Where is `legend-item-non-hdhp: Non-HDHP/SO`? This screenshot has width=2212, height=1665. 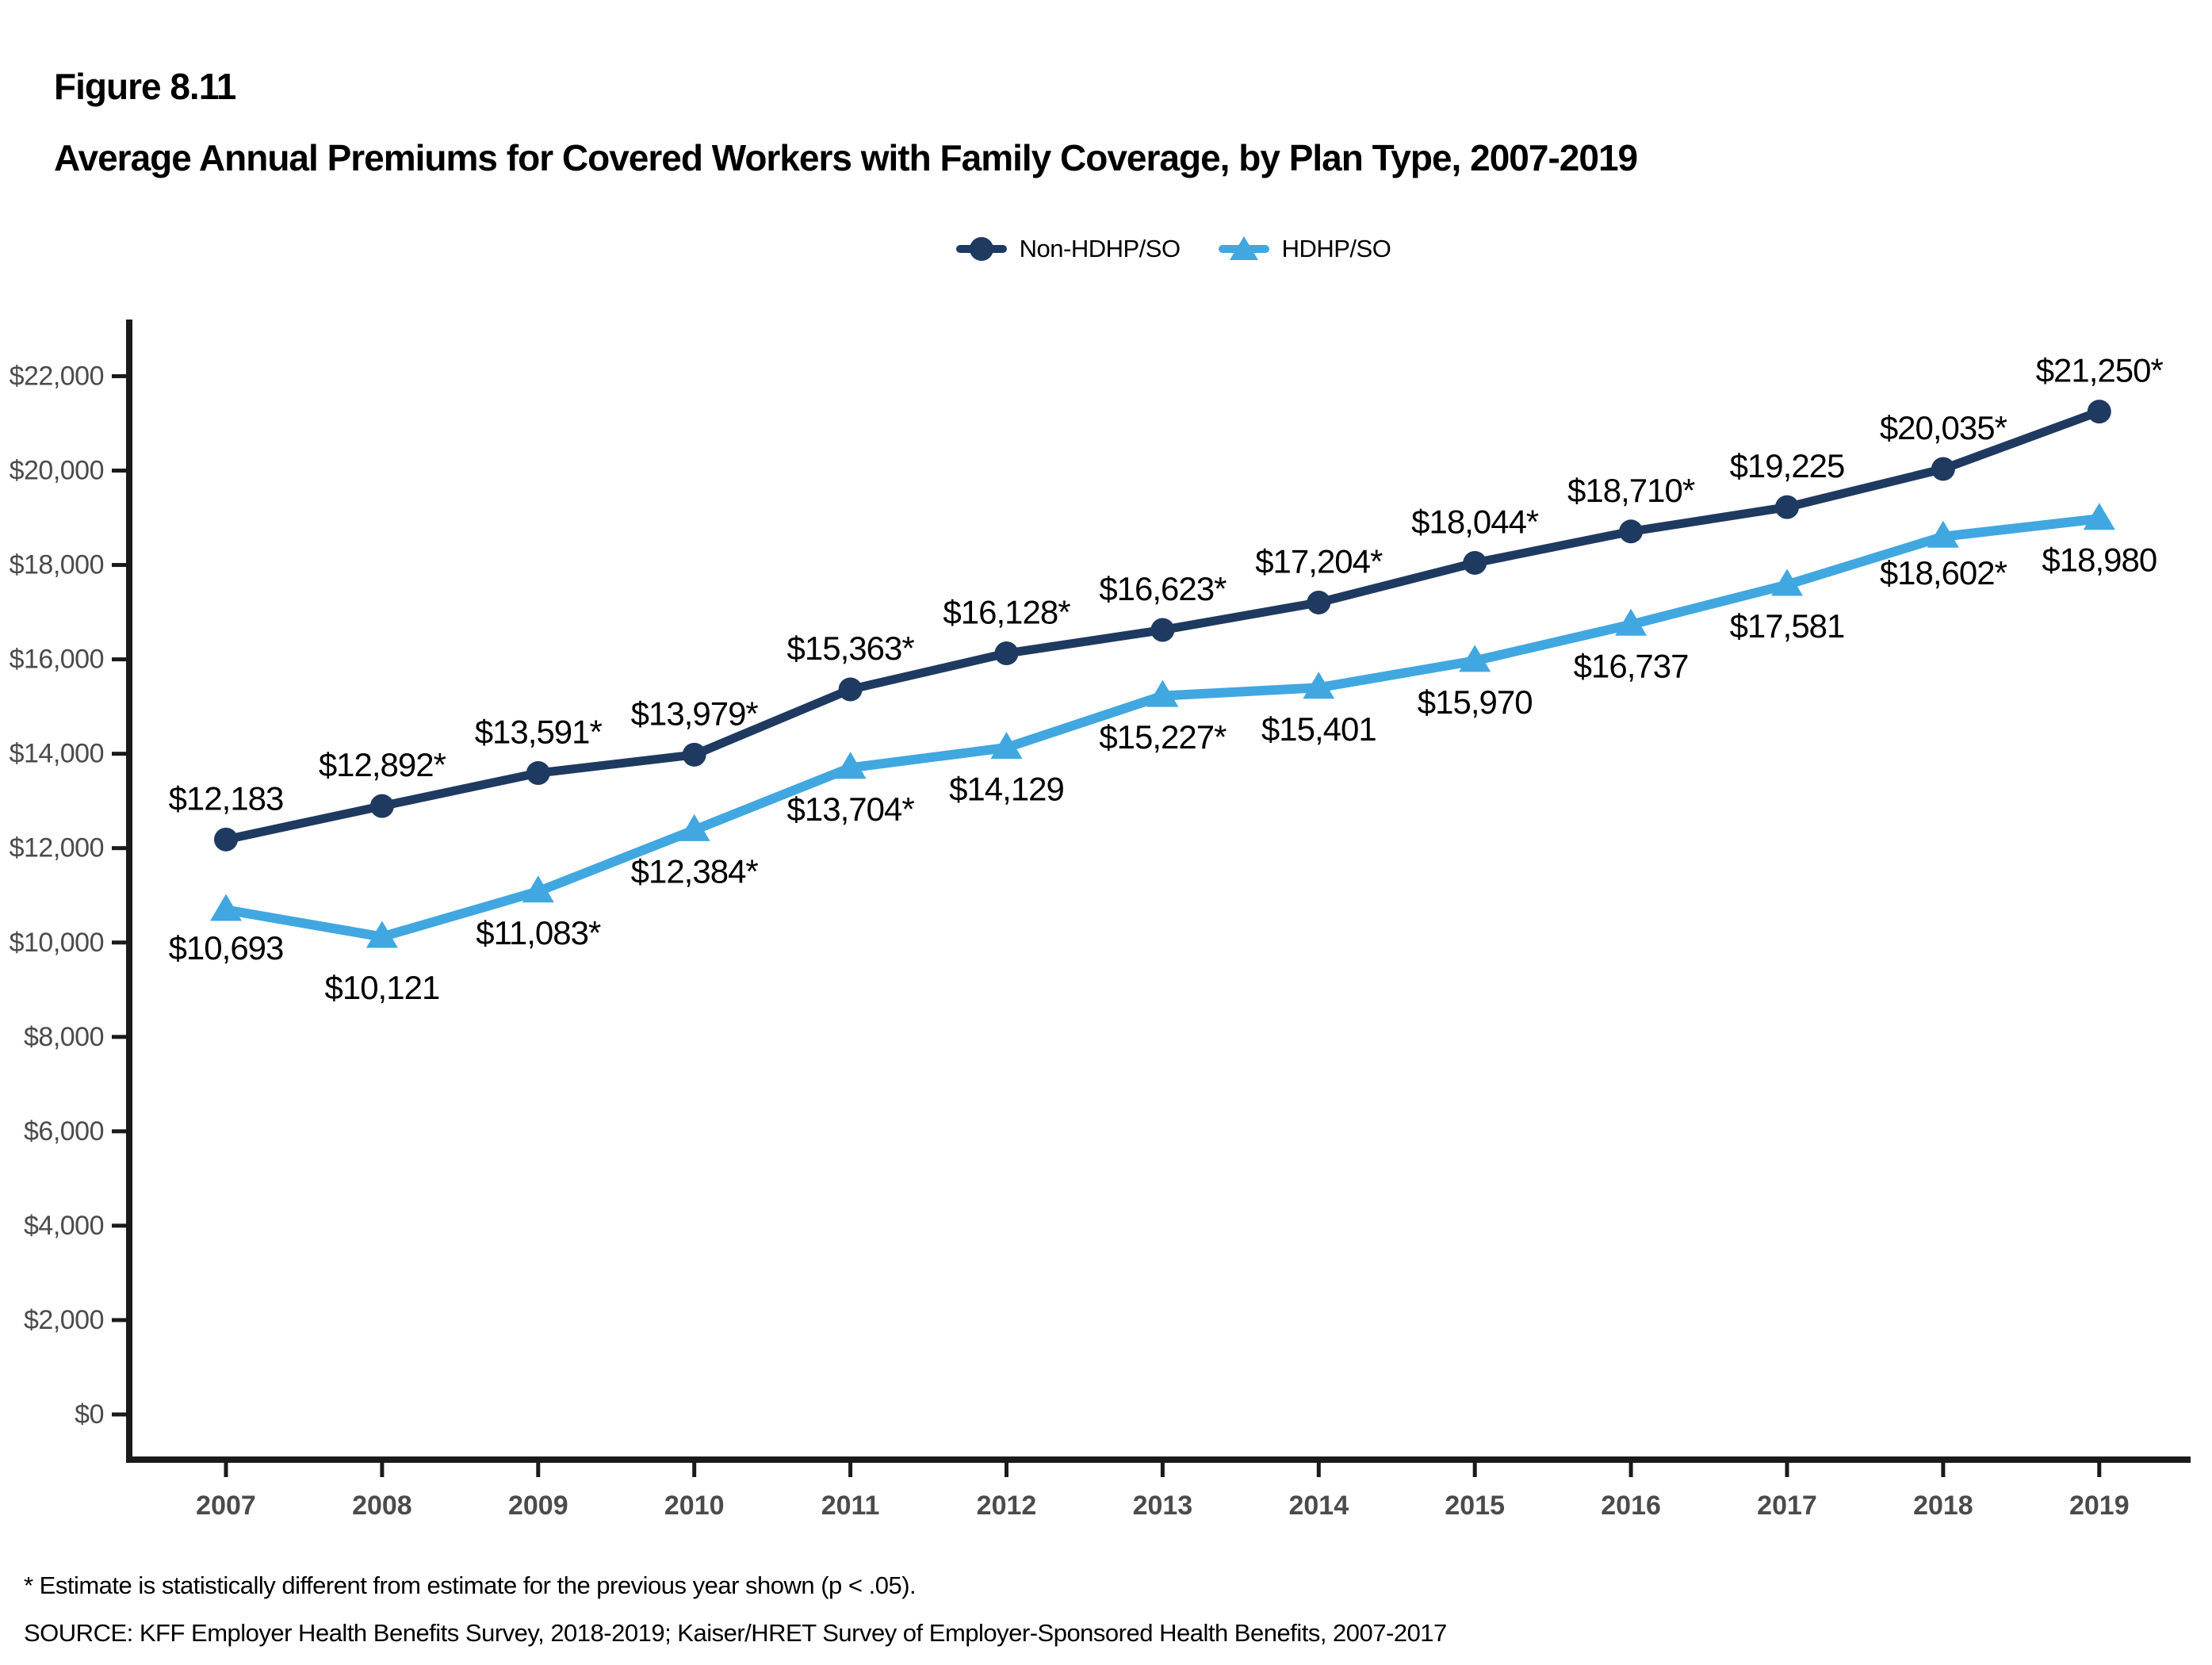
legend-item-non-hdhp: Non-HDHP/SO is located at coordinates (1068, 249).